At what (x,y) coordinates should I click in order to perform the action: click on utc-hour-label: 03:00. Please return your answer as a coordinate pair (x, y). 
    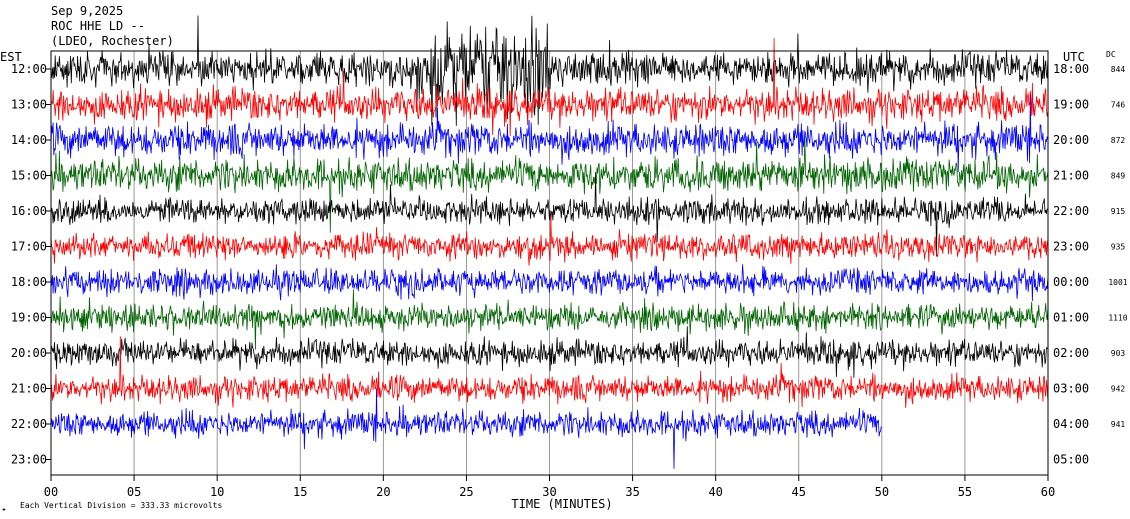
    Looking at the image, I should click on (1071, 389).